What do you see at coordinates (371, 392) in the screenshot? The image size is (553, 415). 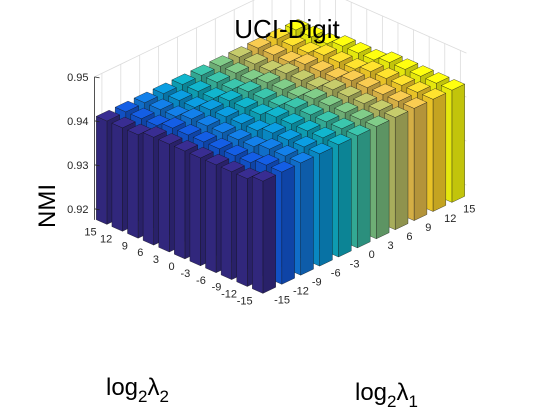 I see `x-axis-label-base: log` at bounding box center [371, 392].